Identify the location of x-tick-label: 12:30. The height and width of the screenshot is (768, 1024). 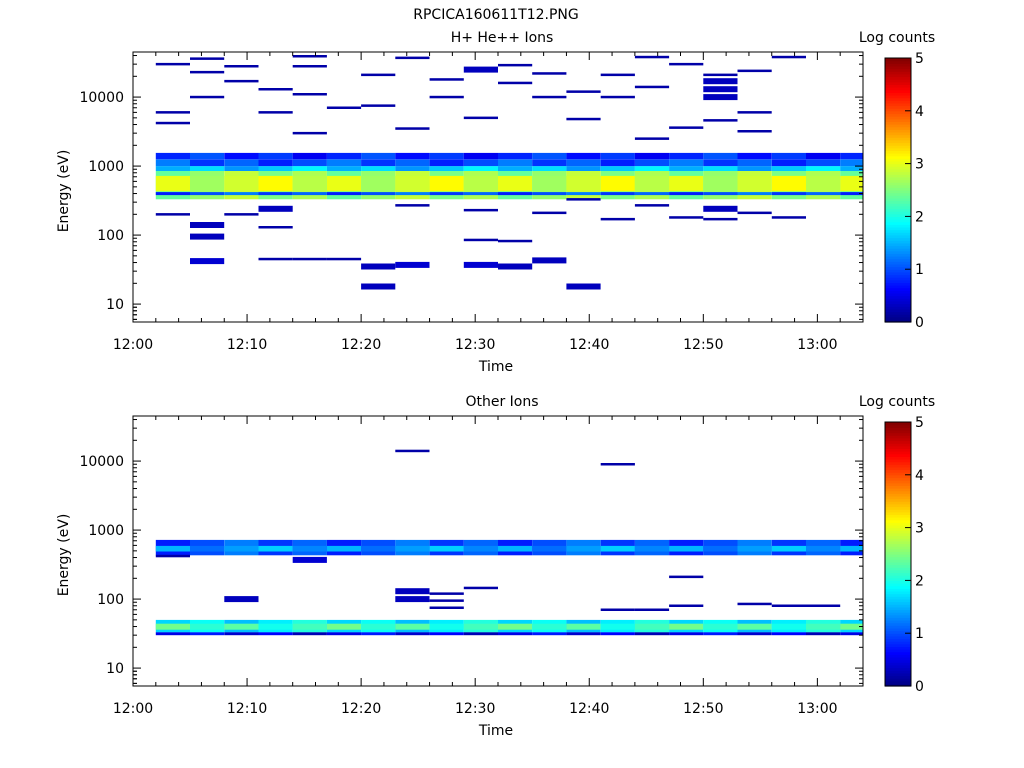
(475, 709).